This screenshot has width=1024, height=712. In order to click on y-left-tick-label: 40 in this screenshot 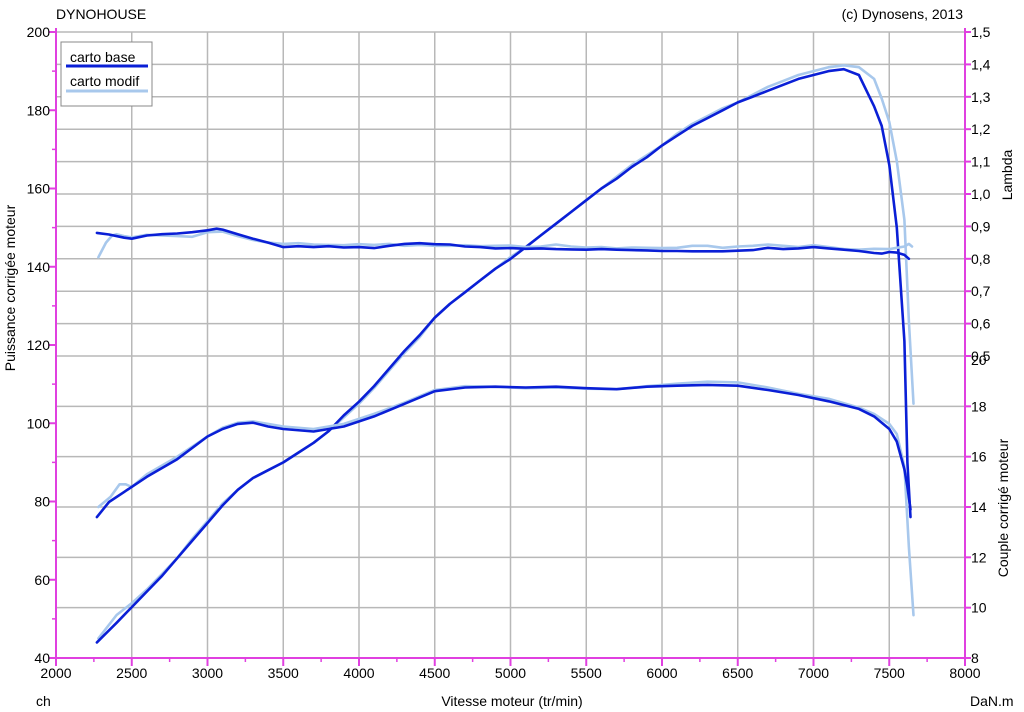, I will do `click(42, 658)`.